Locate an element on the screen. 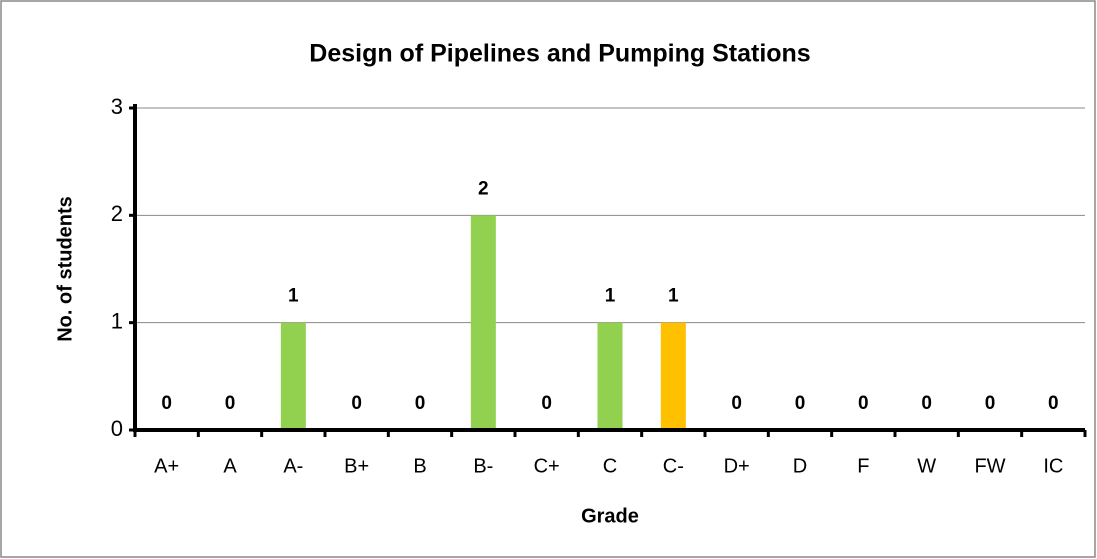  x-tick-label: IC is located at coordinates (1053, 466).